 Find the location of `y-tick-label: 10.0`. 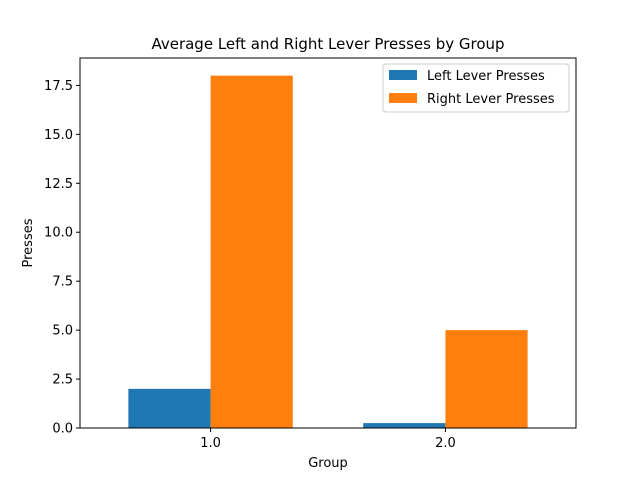

y-tick-label: 10.0 is located at coordinates (58, 233).